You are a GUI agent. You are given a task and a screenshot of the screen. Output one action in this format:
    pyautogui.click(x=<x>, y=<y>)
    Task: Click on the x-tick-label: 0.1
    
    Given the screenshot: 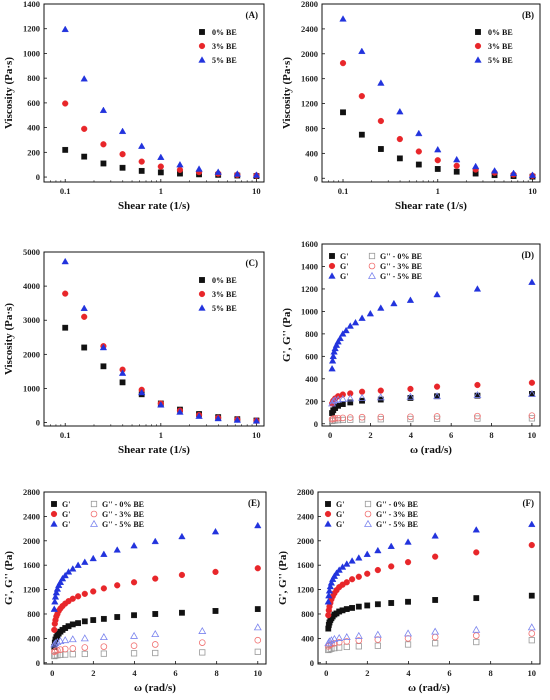 What is the action you would take?
    pyautogui.click(x=65, y=191)
    